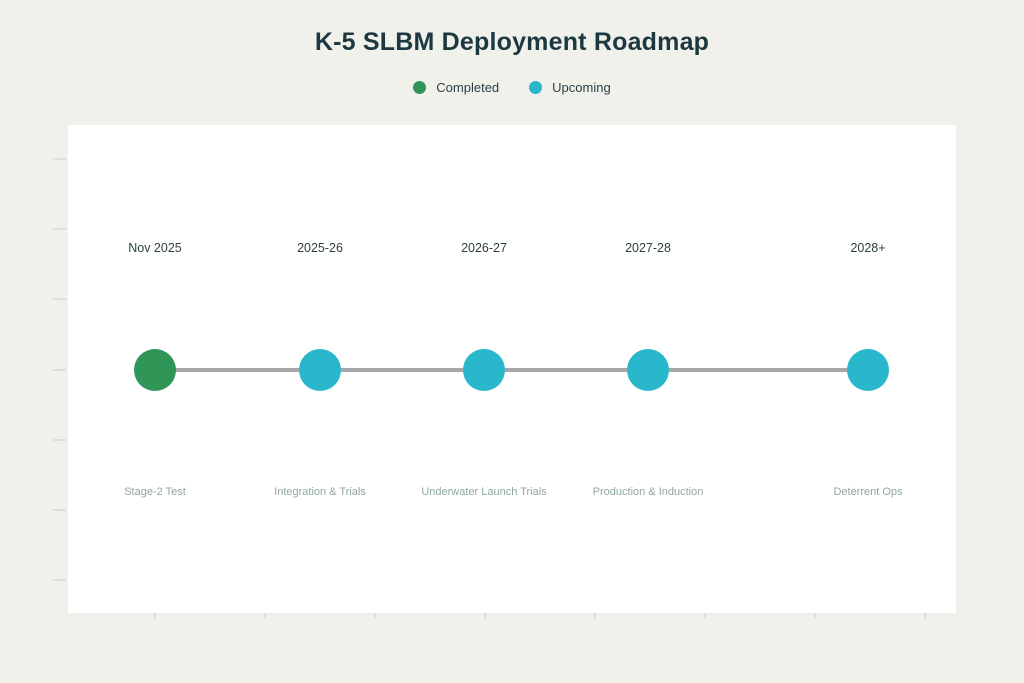 This screenshot has height=683, width=1024. What do you see at coordinates (155, 492) in the screenshot?
I see `node-label: Stage-2 Test` at bounding box center [155, 492].